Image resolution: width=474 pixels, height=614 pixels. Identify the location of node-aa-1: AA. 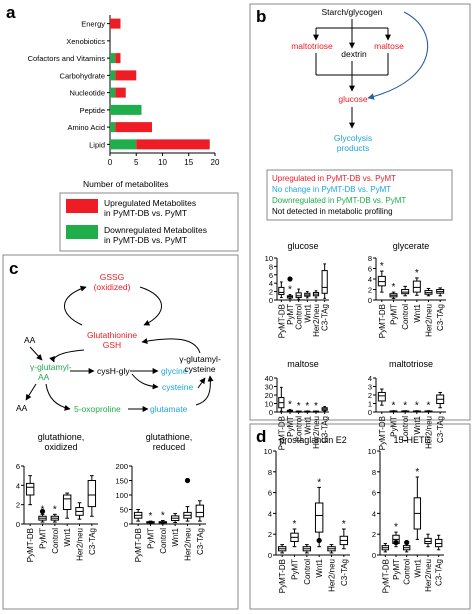
(30, 340).